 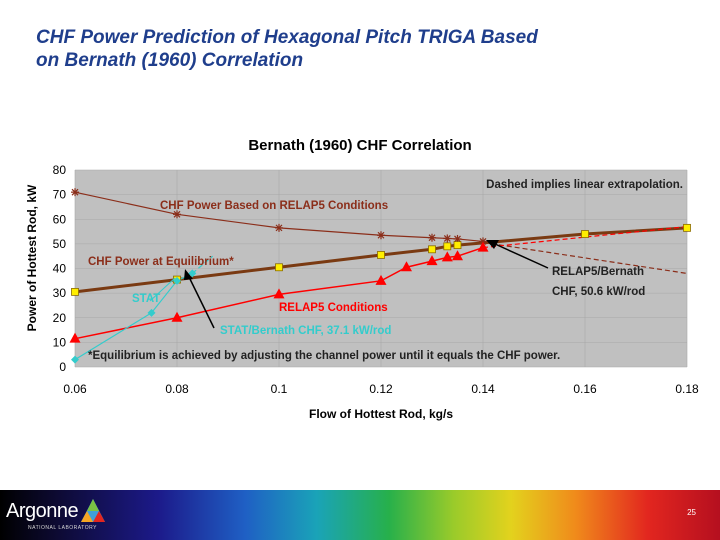 I want to click on stat-bernath-arrow, so click(x=201, y=302).